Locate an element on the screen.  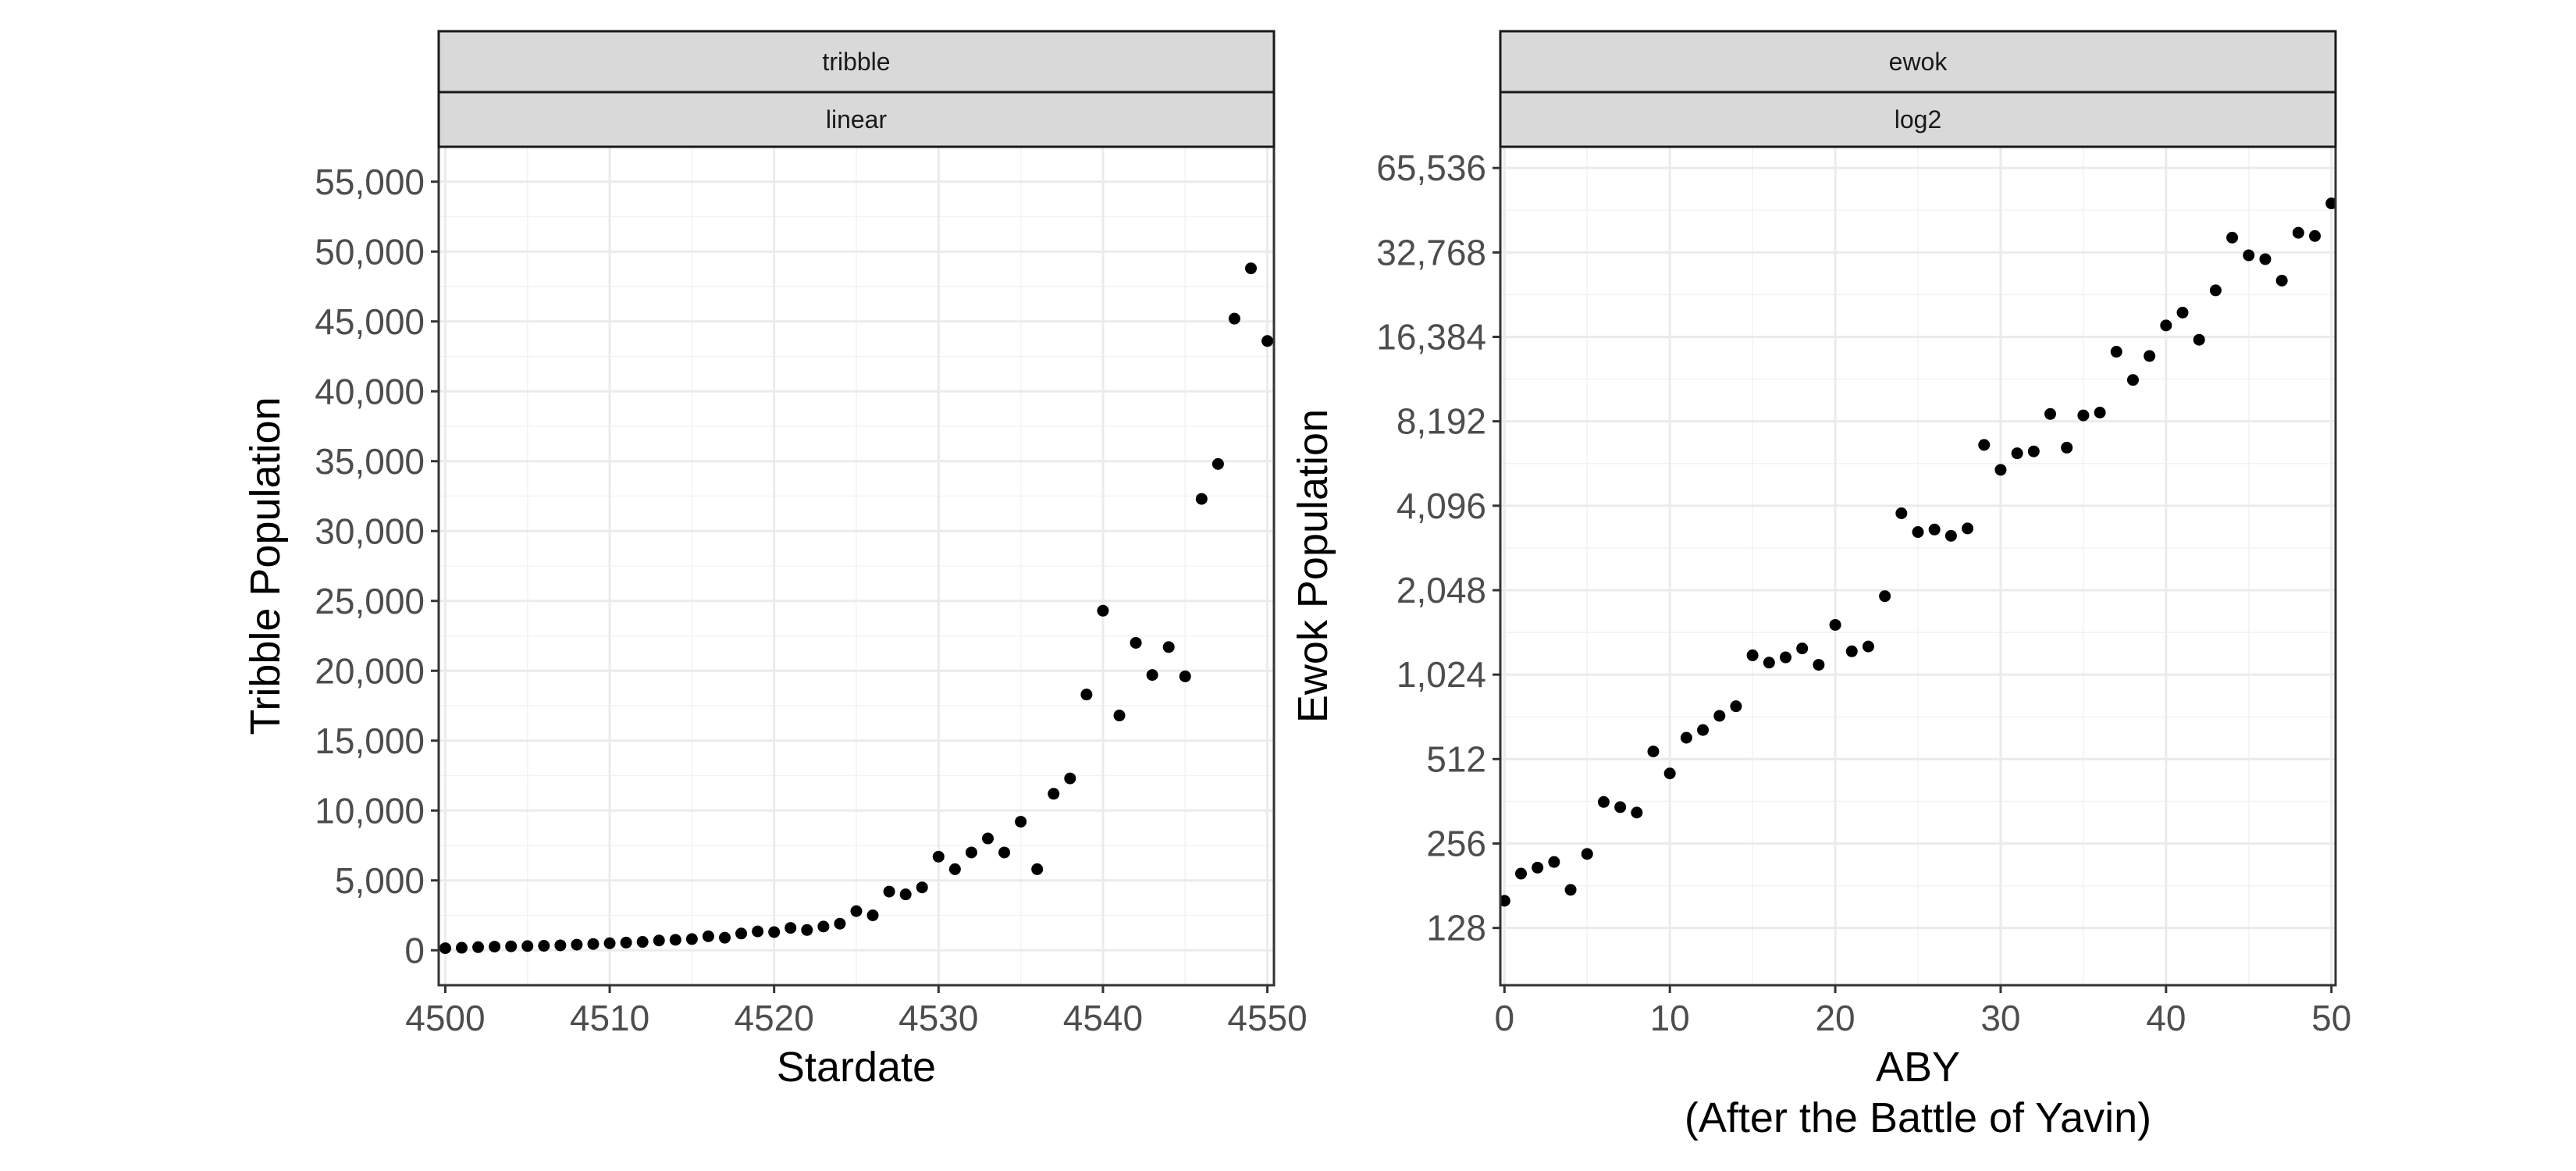
y-tick-label: 8,192 is located at coordinates (1441, 421).